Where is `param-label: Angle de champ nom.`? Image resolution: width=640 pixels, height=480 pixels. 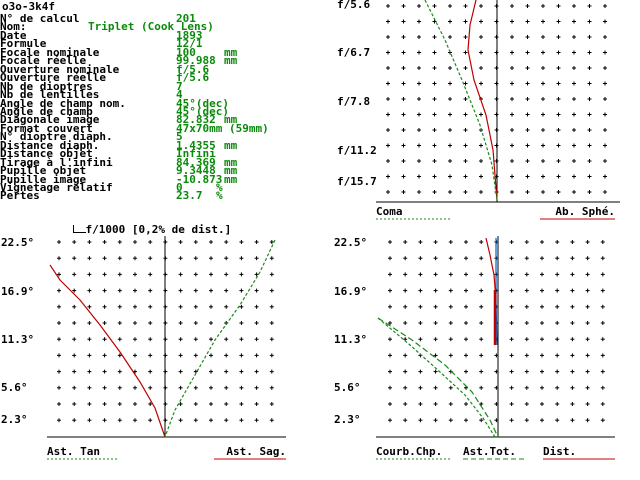
param-label: Angle de champ nom. is located at coordinates (63, 103).